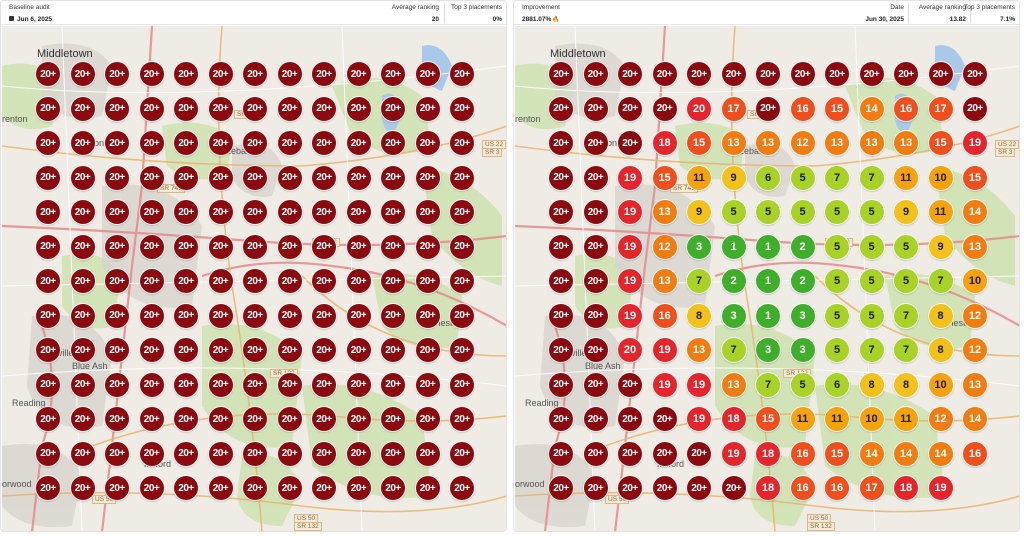 This screenshot has width=1024, height=536. Describe the element at coordinates (871, 384) in the screenshot. I see `current-rank-pin: 8` at that location.